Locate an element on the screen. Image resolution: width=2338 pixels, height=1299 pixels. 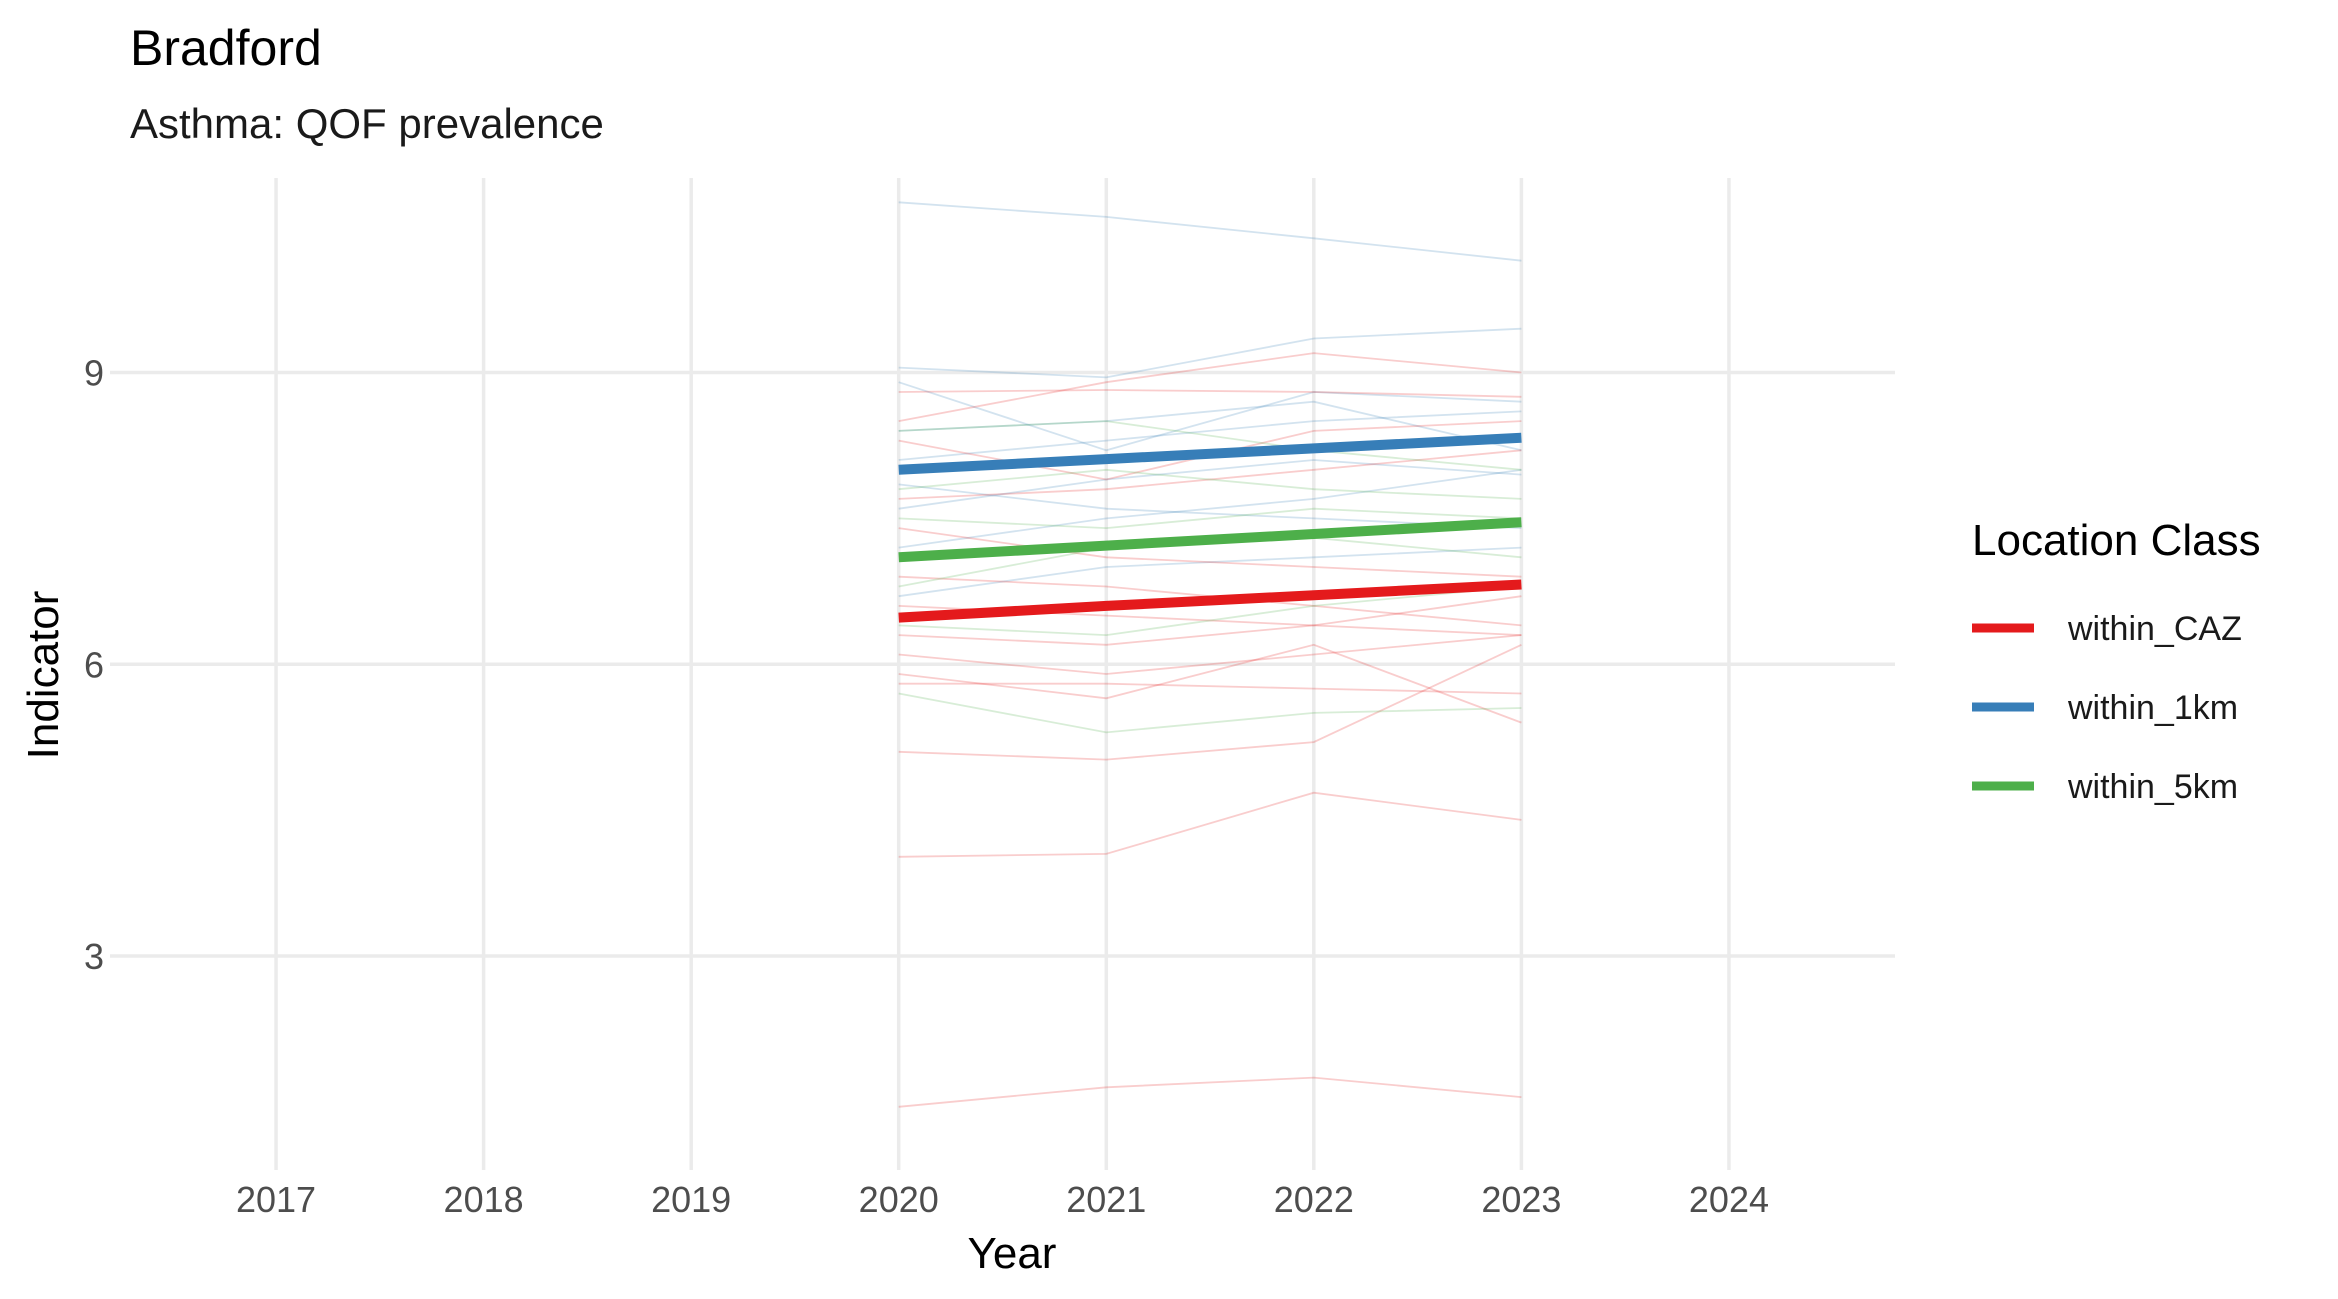
chart-title: Bradford is located at coordinates (226, 48).